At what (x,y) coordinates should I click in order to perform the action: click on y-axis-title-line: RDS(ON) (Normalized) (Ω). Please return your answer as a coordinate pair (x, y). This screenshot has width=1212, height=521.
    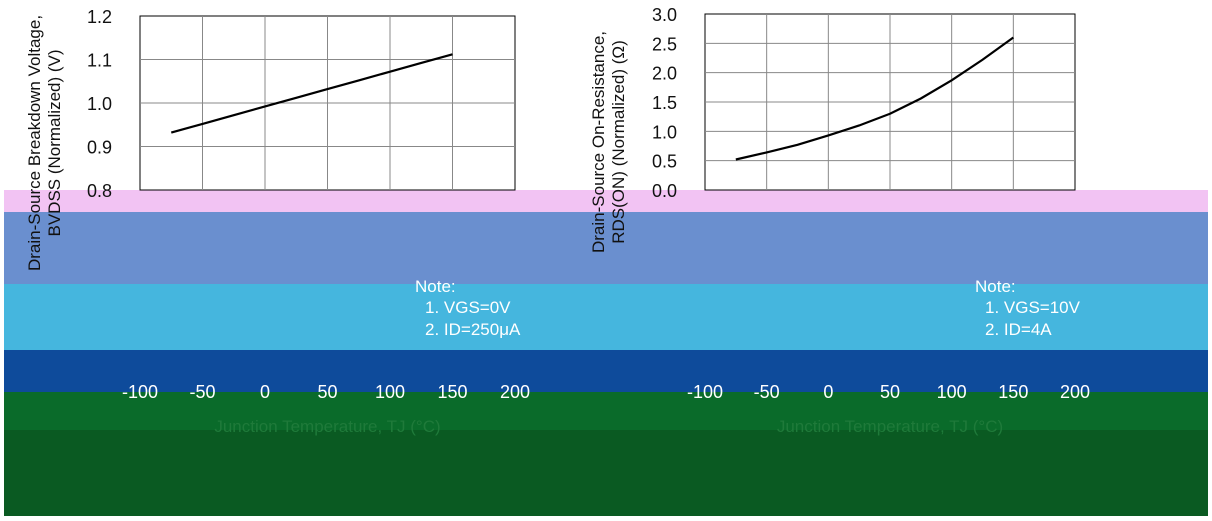
    Looking at the image, I should click on (618, 142).